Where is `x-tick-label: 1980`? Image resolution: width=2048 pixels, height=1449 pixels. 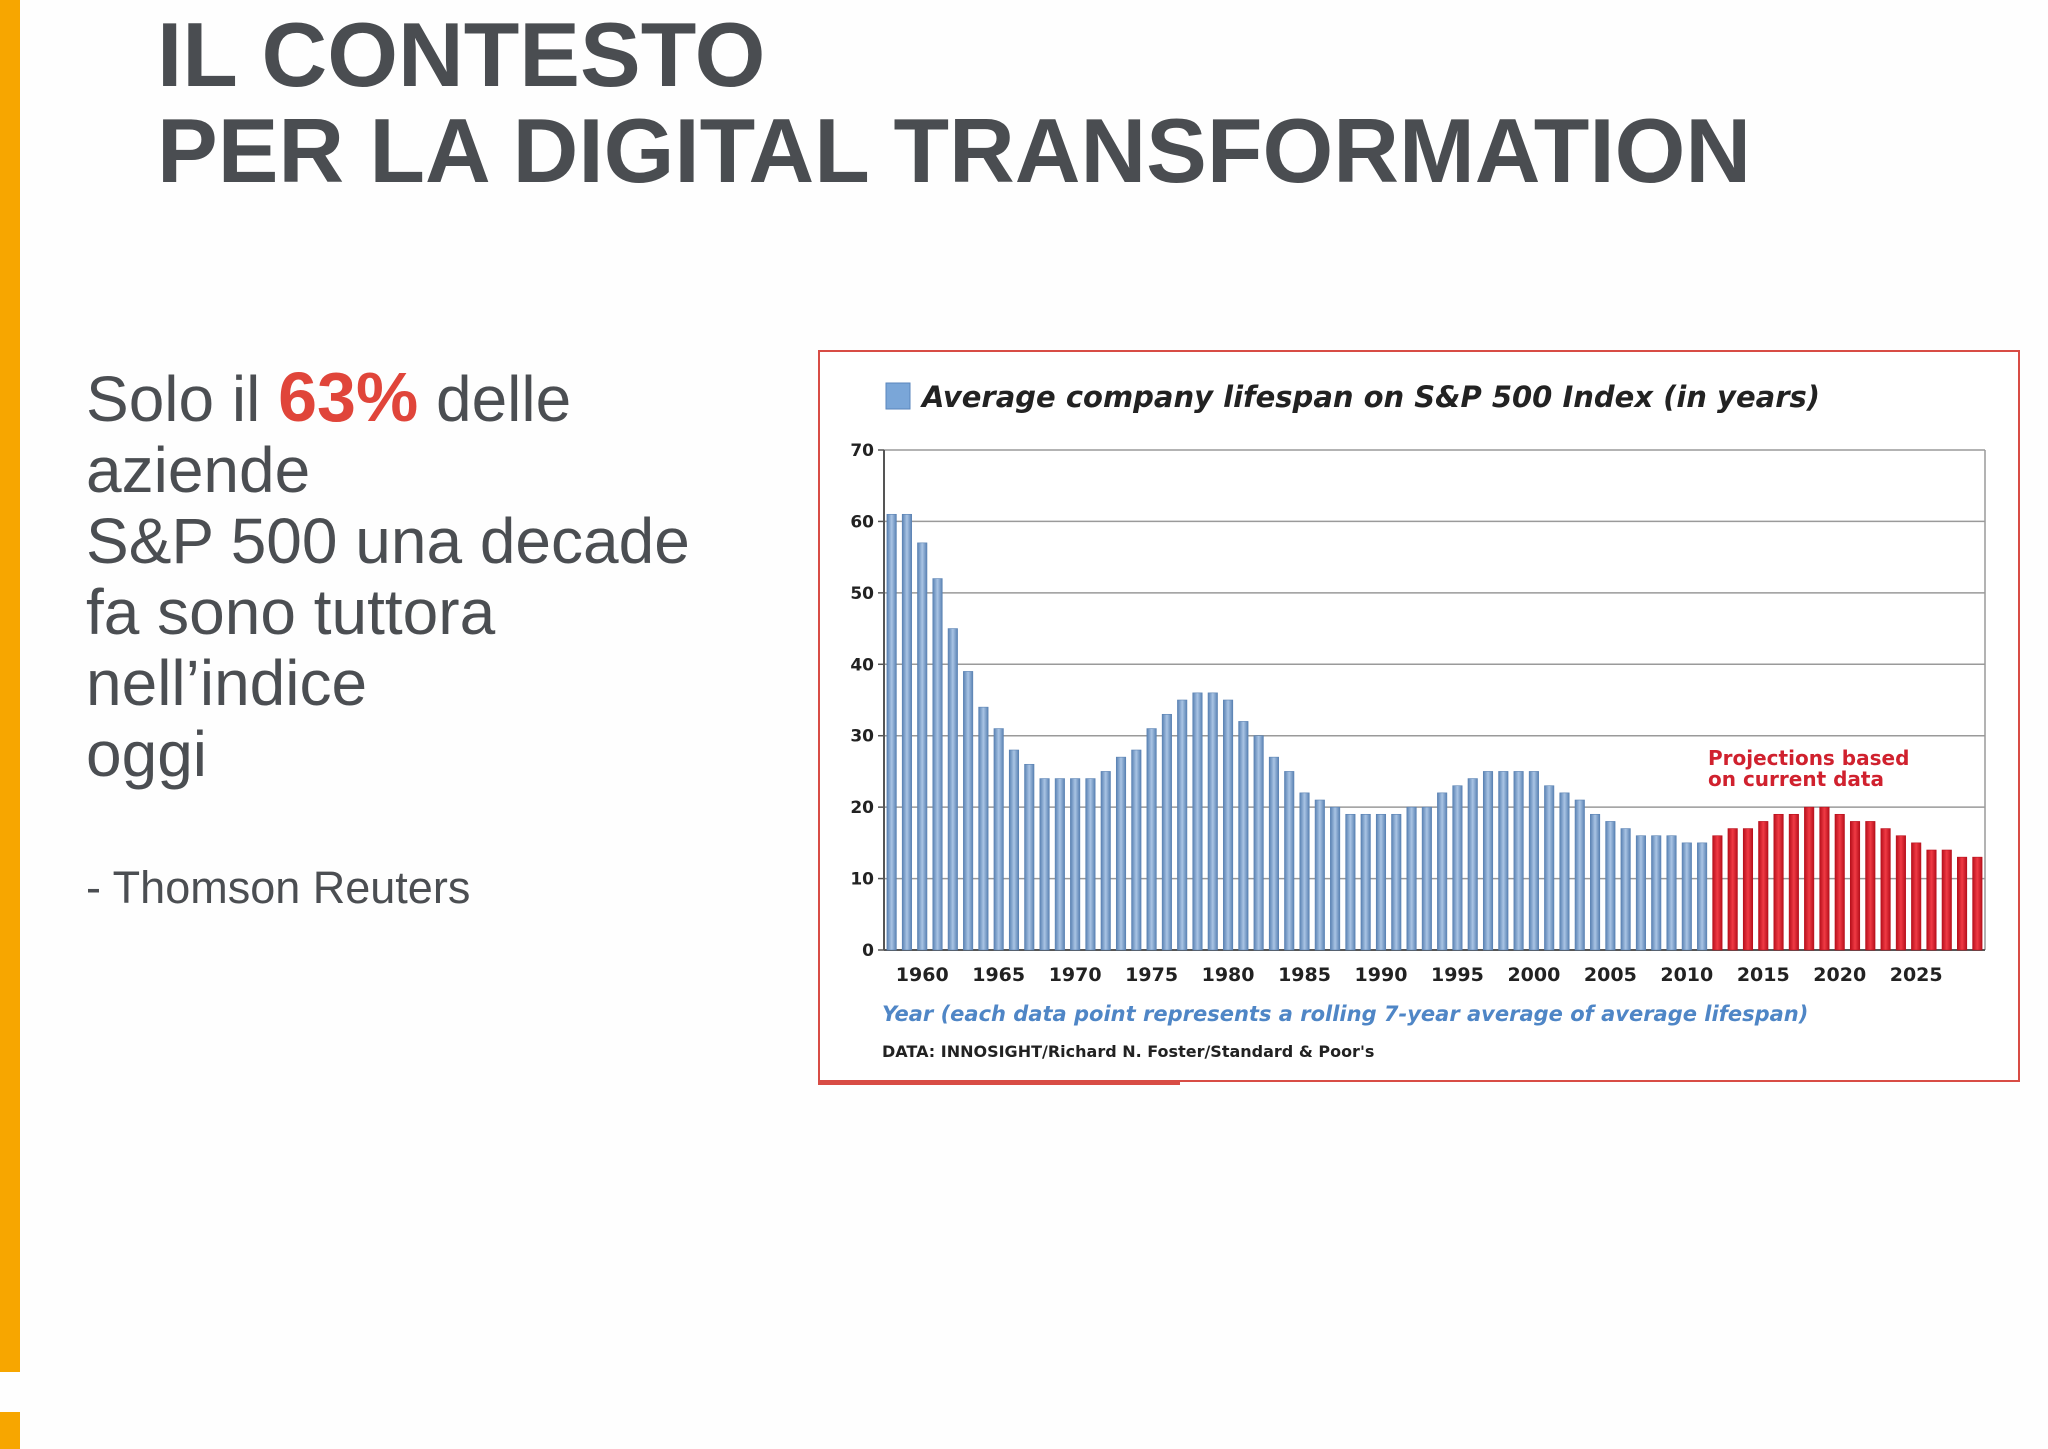 x-tick-label: 1980 is located at coordinates (1228, 975).